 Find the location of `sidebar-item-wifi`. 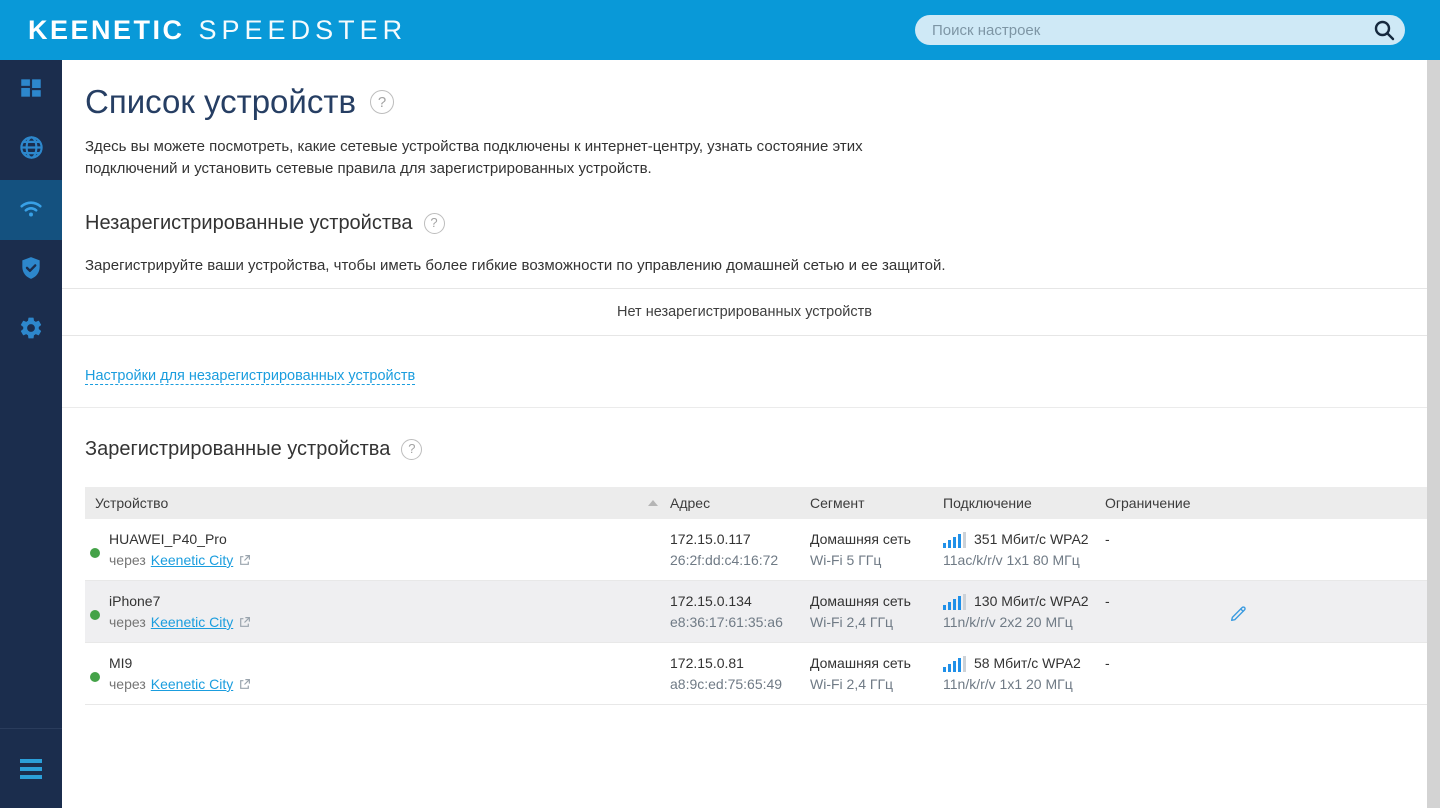

sidebar-item-wifi is located at coordinates (31, 210).